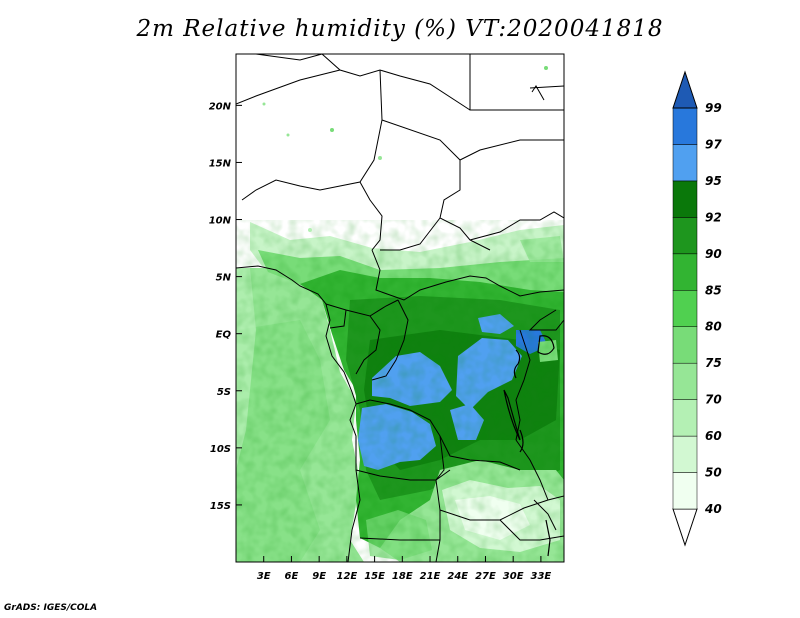  I want to click on lon-tick-label: 24E, so click(457, 576).